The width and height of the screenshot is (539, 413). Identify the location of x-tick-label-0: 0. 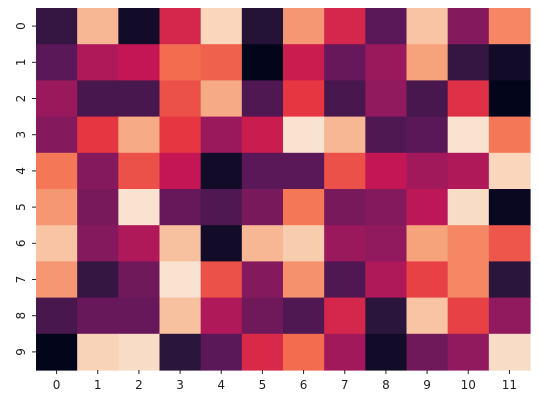
(57, 385).